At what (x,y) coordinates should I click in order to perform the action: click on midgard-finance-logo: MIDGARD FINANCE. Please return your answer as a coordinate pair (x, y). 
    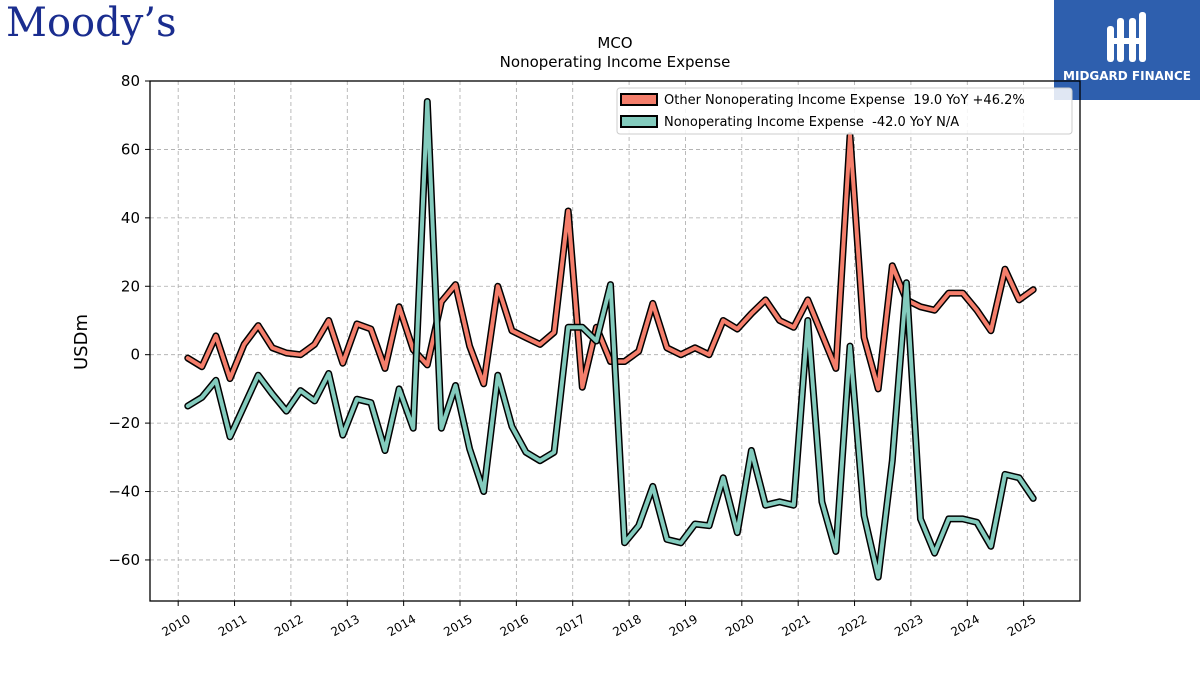
    Looking at the image, I should click on (1127, 50).